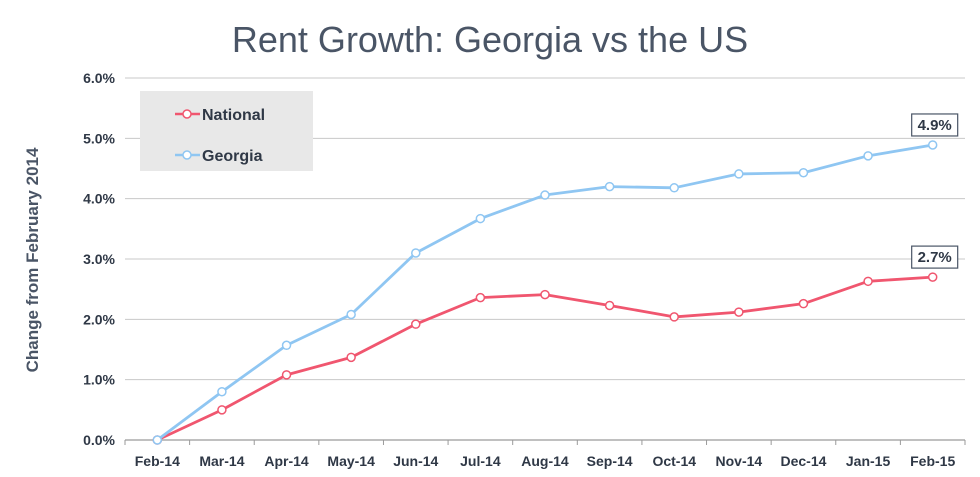 The image size is (980, 477). I want to click on chart-title: Rent Growth: Georgia vs the US, so click(490, 39).